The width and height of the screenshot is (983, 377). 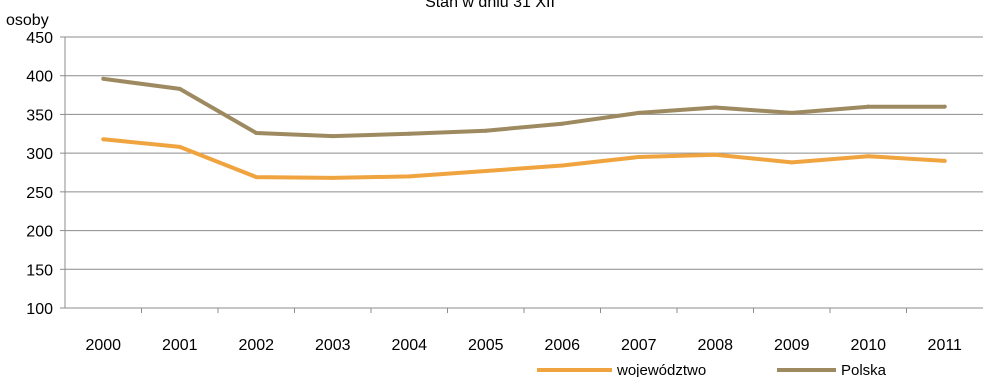 I want to click on legend: województwo Polska, so click(x=712, y=369).